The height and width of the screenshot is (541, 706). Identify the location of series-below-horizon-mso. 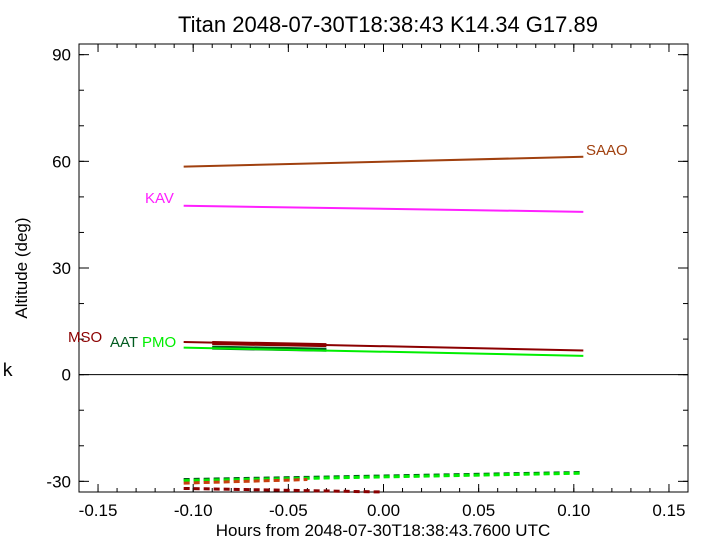
(283, 490).